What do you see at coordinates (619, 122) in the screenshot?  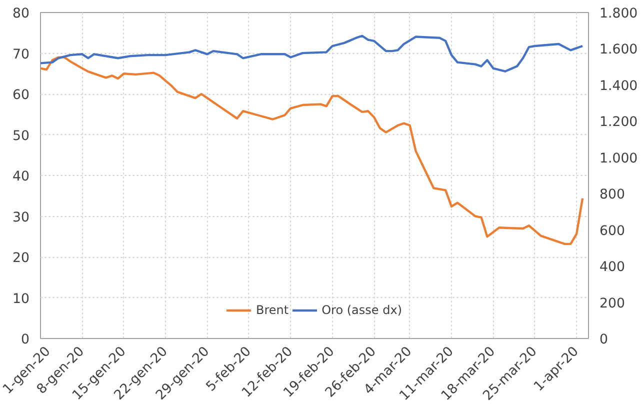 I see `y2-tick-label: 1.200` at bounding box center [619, 122].